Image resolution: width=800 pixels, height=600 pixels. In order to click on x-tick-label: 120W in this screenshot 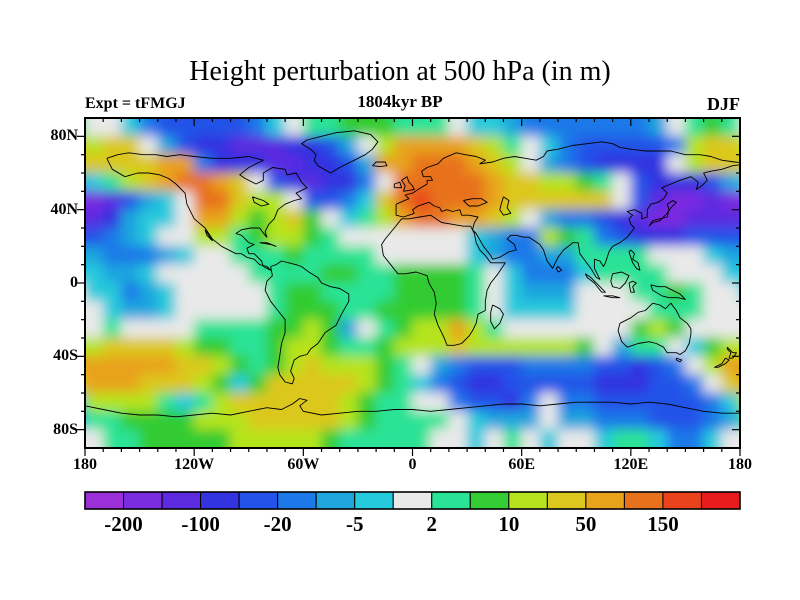, I will do `click(194, 464)`.